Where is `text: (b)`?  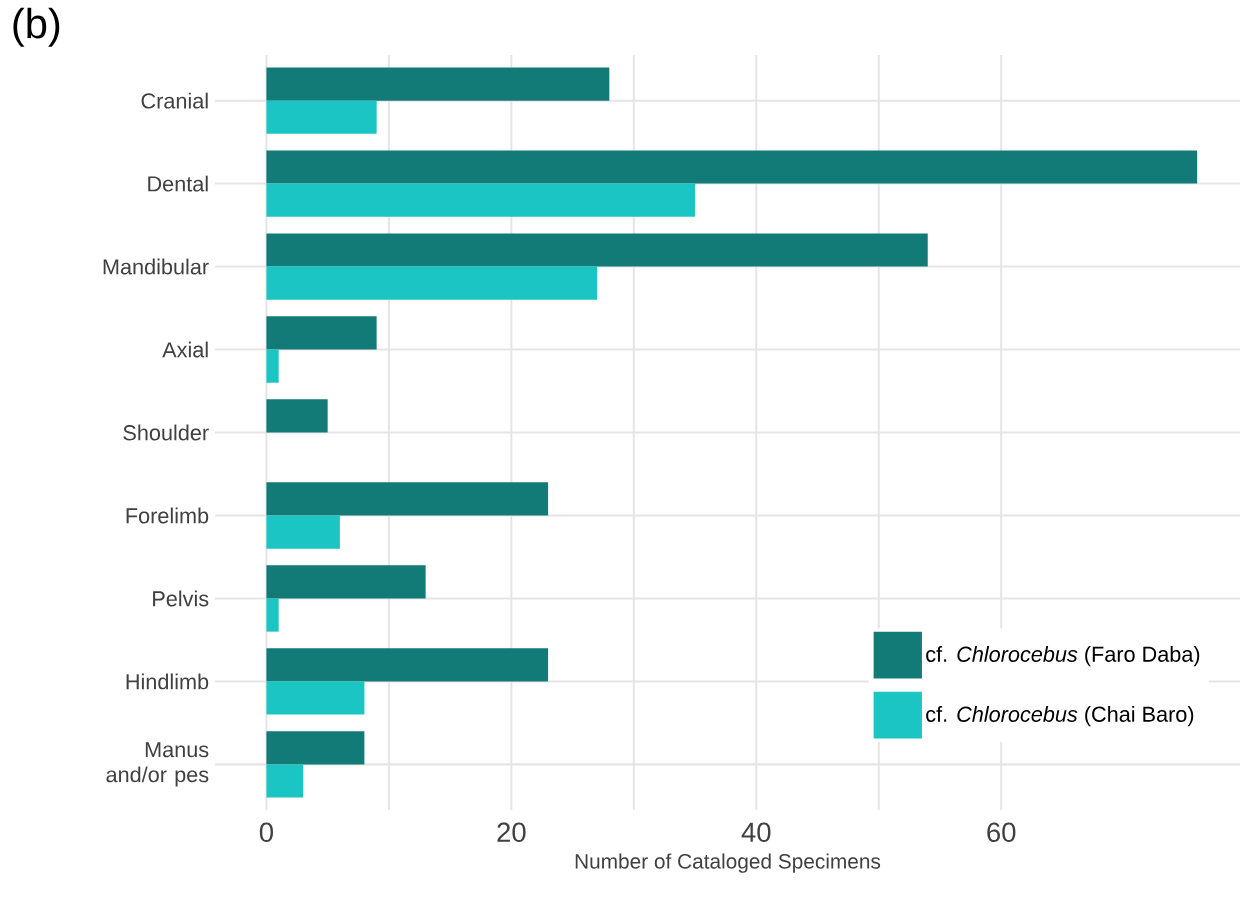 text: (b) is located at coordinates (36, 27).